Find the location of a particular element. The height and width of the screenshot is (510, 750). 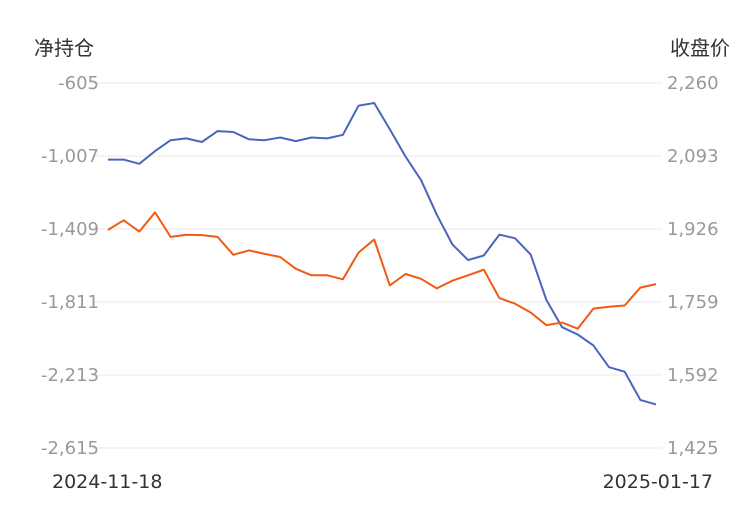

right-tick-label: 1,759 is located at coordinates (693, 302).